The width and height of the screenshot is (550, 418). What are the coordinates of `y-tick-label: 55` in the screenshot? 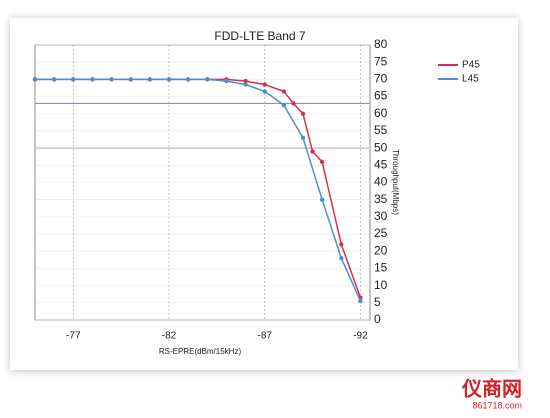 It's located at (381, 130).